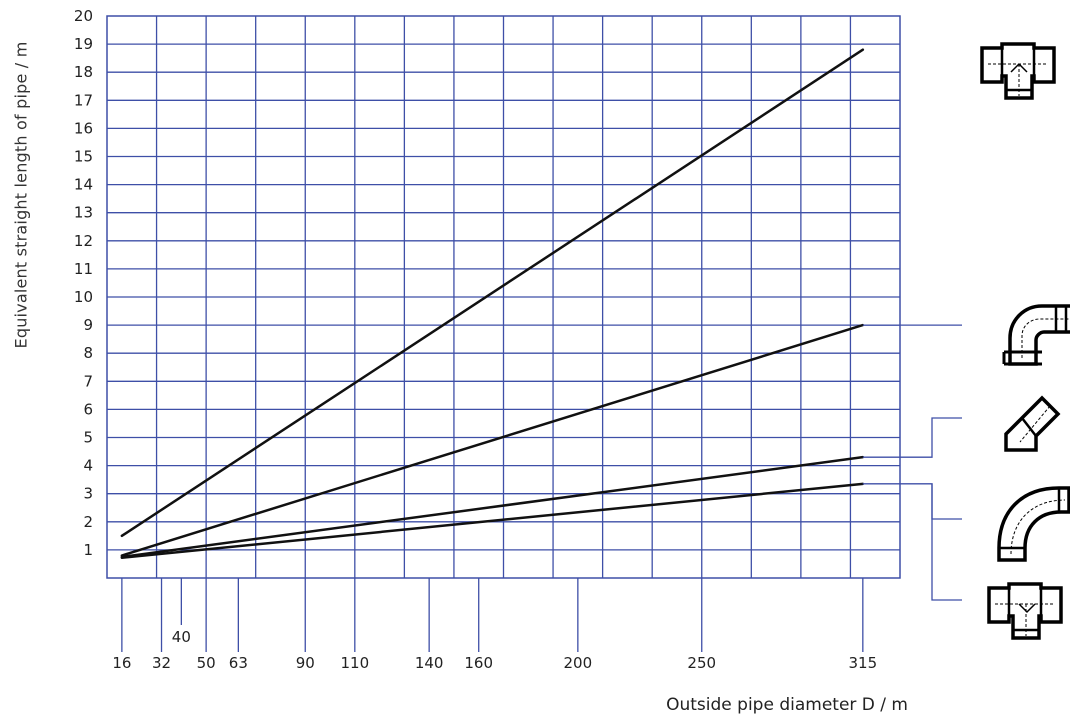 This screenshot has width=1070, height=720. I want to click on x-tick-label: 160, so click(478, 663).